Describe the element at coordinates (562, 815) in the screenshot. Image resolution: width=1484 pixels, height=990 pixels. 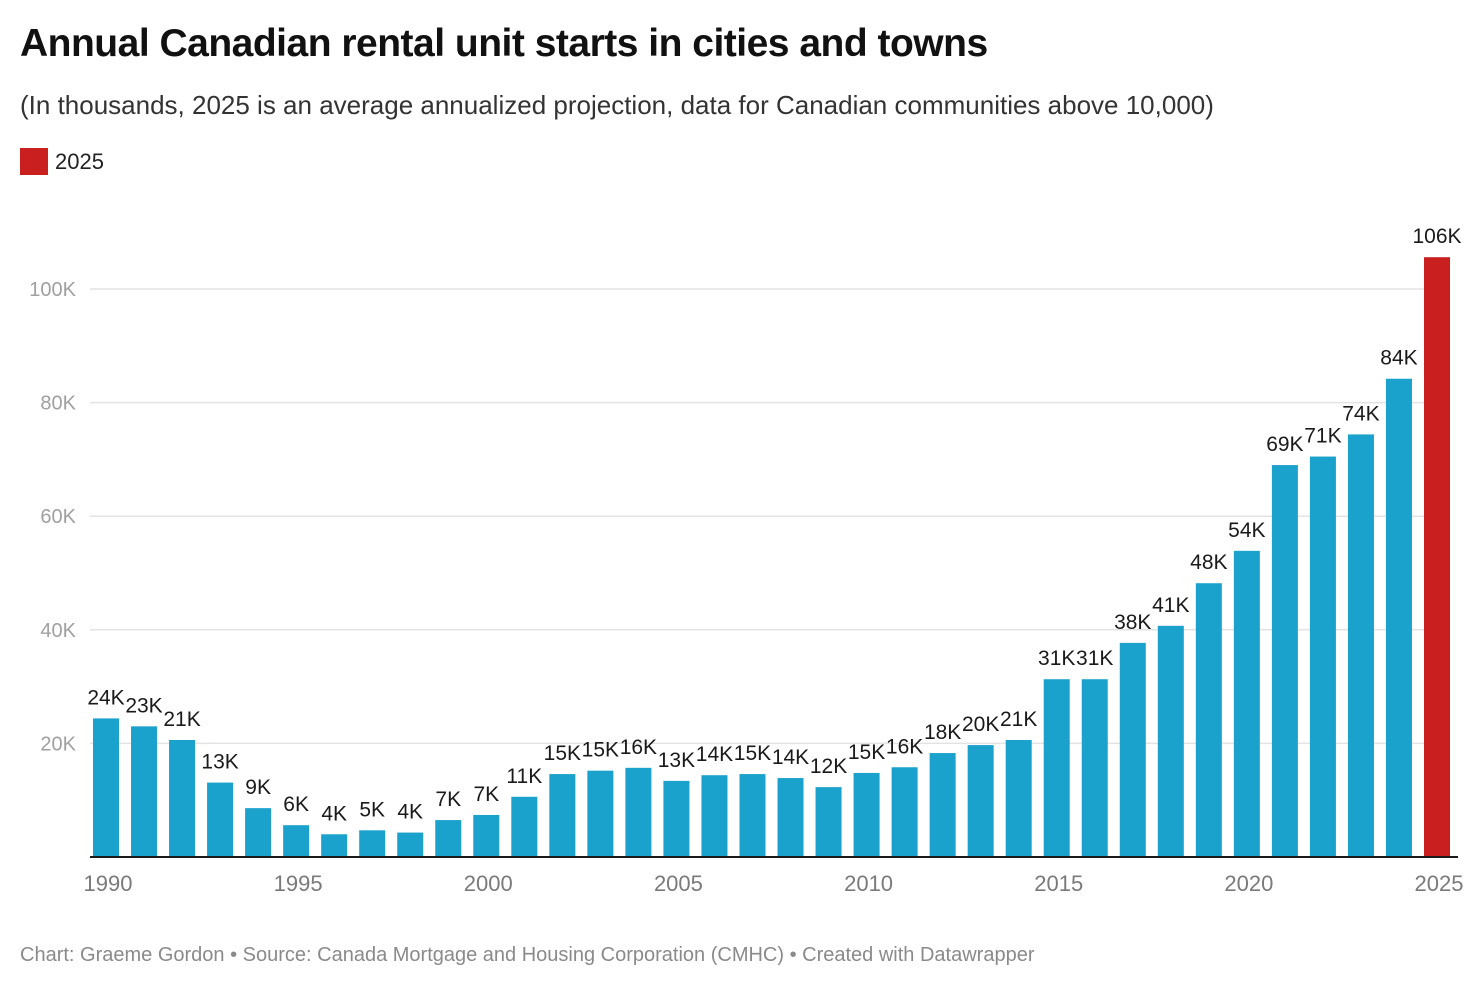
I see `bar-2002` at that location.